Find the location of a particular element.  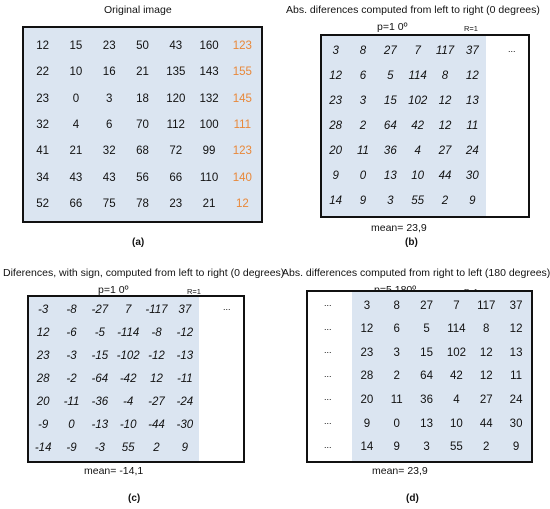

panel-a-title: Original image is located at coordinates (138, 10).